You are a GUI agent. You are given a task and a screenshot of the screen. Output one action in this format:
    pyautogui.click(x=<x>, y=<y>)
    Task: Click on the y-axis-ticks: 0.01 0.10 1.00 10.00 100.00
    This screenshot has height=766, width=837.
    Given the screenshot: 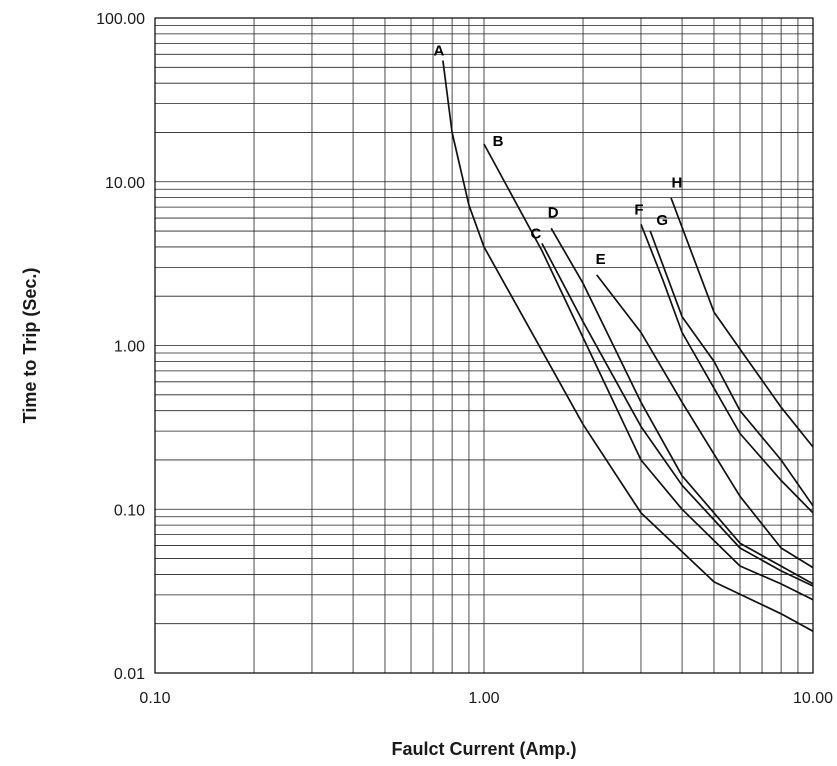 What is the action you would take?
    pyautogui.click(x=120, y=347)
    